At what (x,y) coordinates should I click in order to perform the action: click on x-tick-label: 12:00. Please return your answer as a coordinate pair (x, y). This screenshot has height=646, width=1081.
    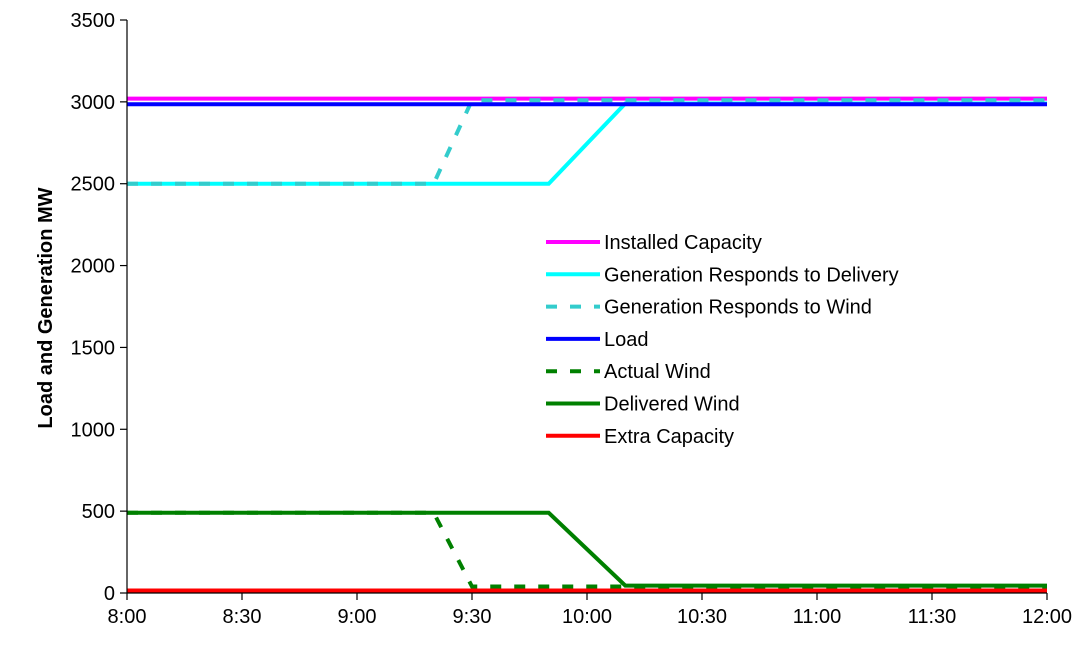
    Looking at the image, I should click on (1047, 617).